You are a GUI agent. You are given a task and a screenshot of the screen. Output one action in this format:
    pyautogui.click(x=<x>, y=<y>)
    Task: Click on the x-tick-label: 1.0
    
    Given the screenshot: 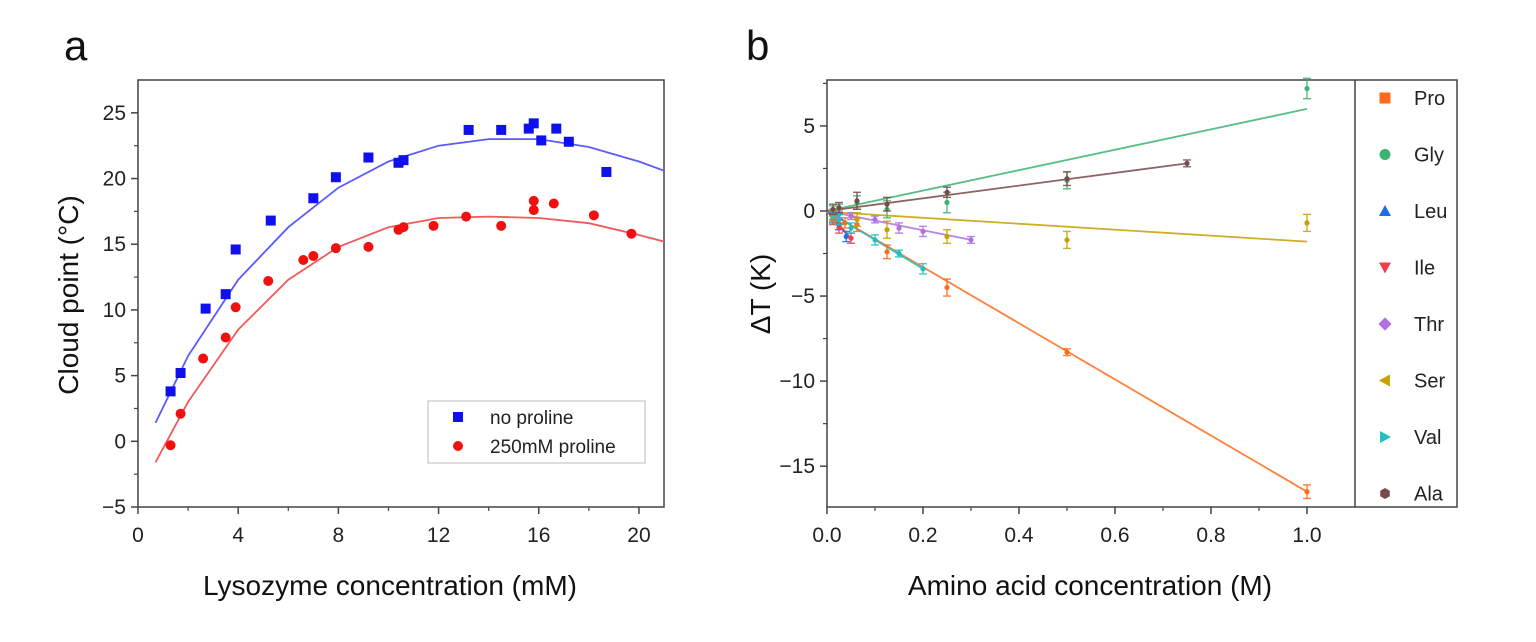 What is the action you would take?
    pyautogui.click(x=1306, y=535)
    